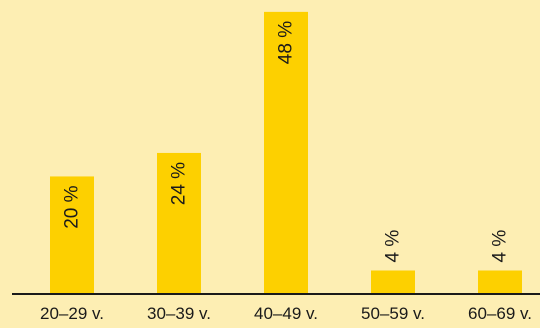  I want to click on x-tick-label-2: 40–49 v., so click(286, 313).